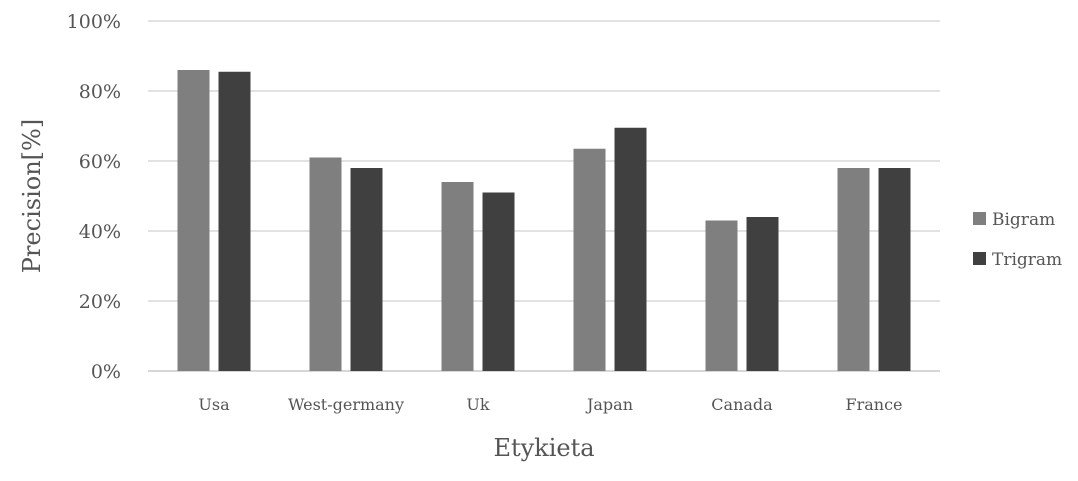  Describe the element at coordinates (979, 218) in the screenshot. I see `legend-swatch-bigram` at that location.